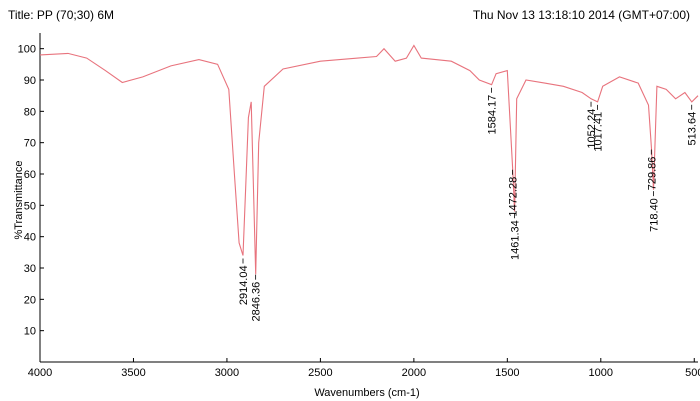 The width and height of the screenshot is (700, 401). I want to click on peak-label: 2846.36, so click(257, 302).